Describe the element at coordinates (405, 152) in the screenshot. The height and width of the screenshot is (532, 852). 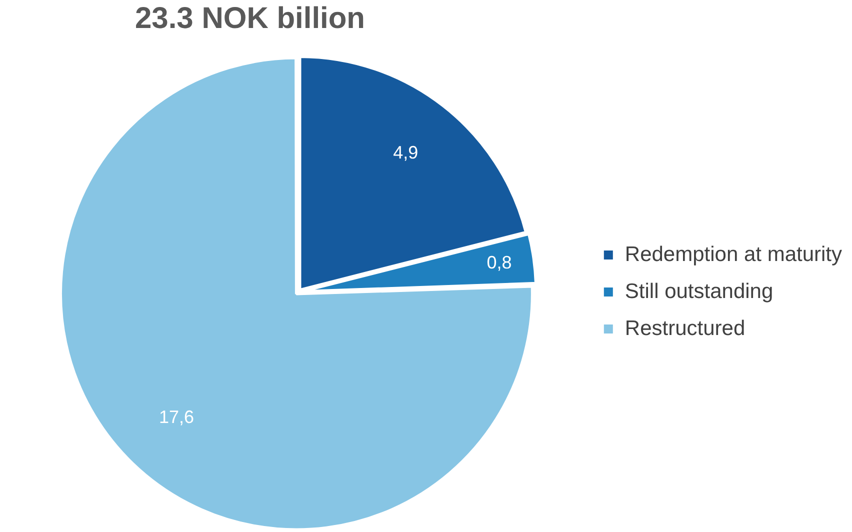
I see `data-label: 4,9` at that location.